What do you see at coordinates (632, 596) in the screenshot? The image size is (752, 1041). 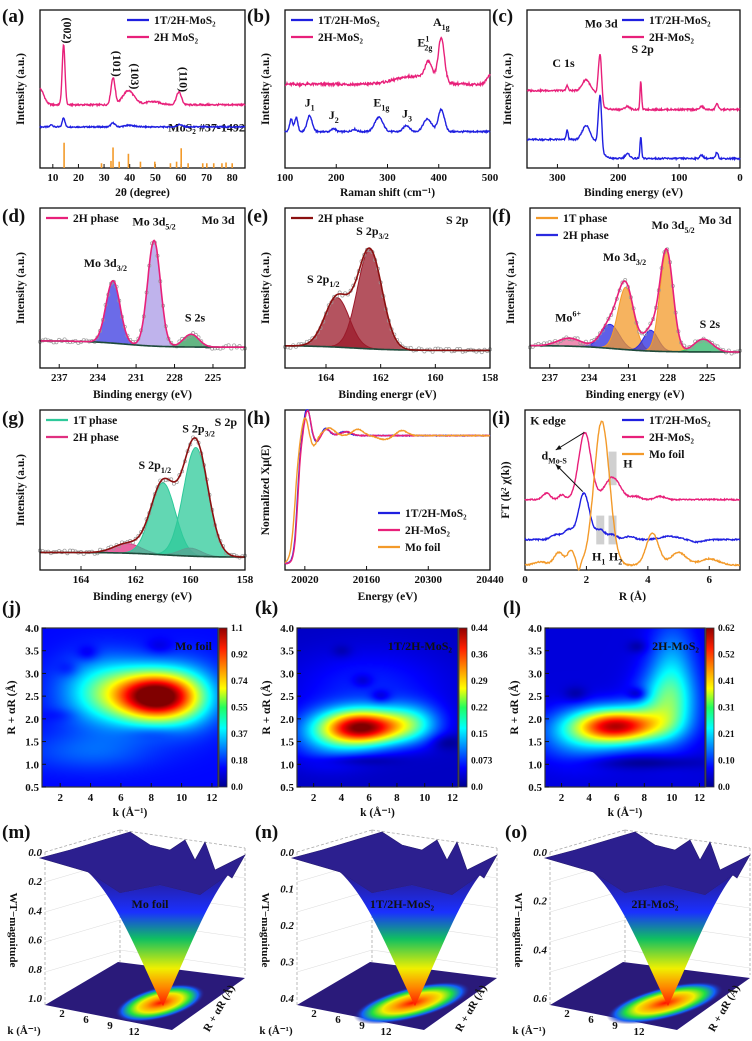 I see `x-axis-title: R (Å)` at bounding box center [632, 596].